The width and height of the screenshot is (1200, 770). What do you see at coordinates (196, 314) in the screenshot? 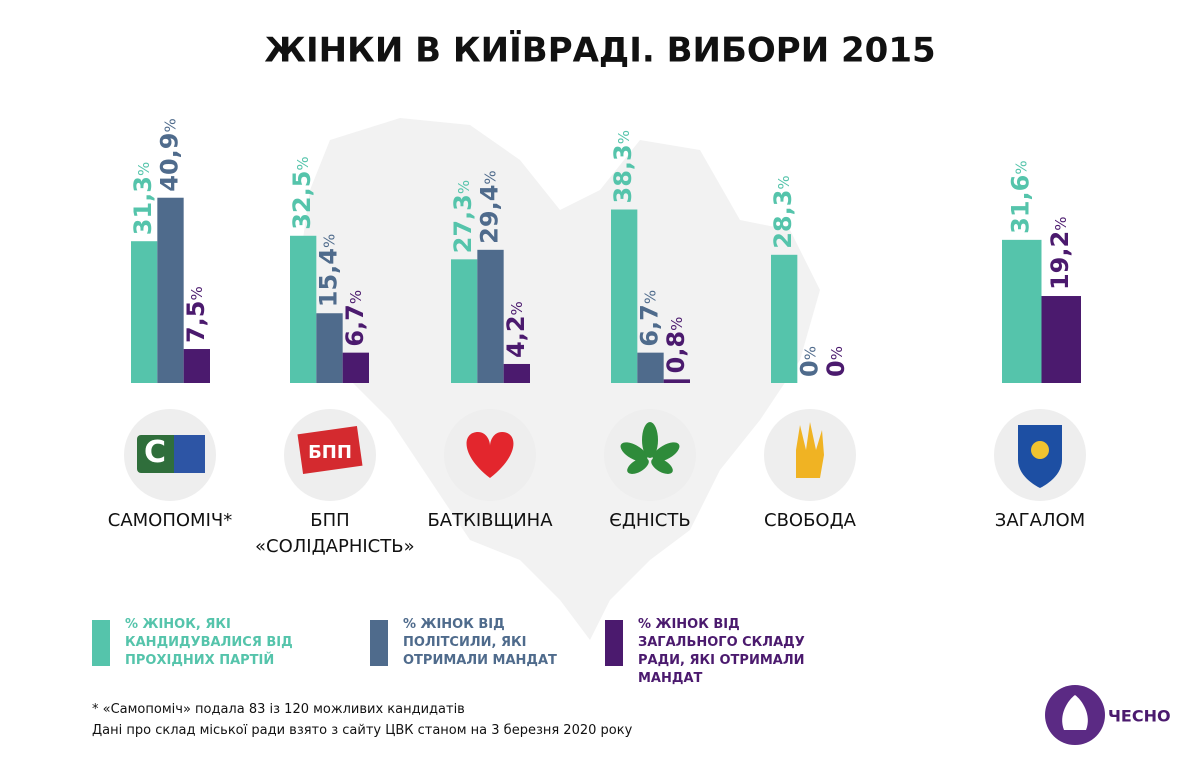
I see `value-label: 7,5%` at bounding box center [196, 314].